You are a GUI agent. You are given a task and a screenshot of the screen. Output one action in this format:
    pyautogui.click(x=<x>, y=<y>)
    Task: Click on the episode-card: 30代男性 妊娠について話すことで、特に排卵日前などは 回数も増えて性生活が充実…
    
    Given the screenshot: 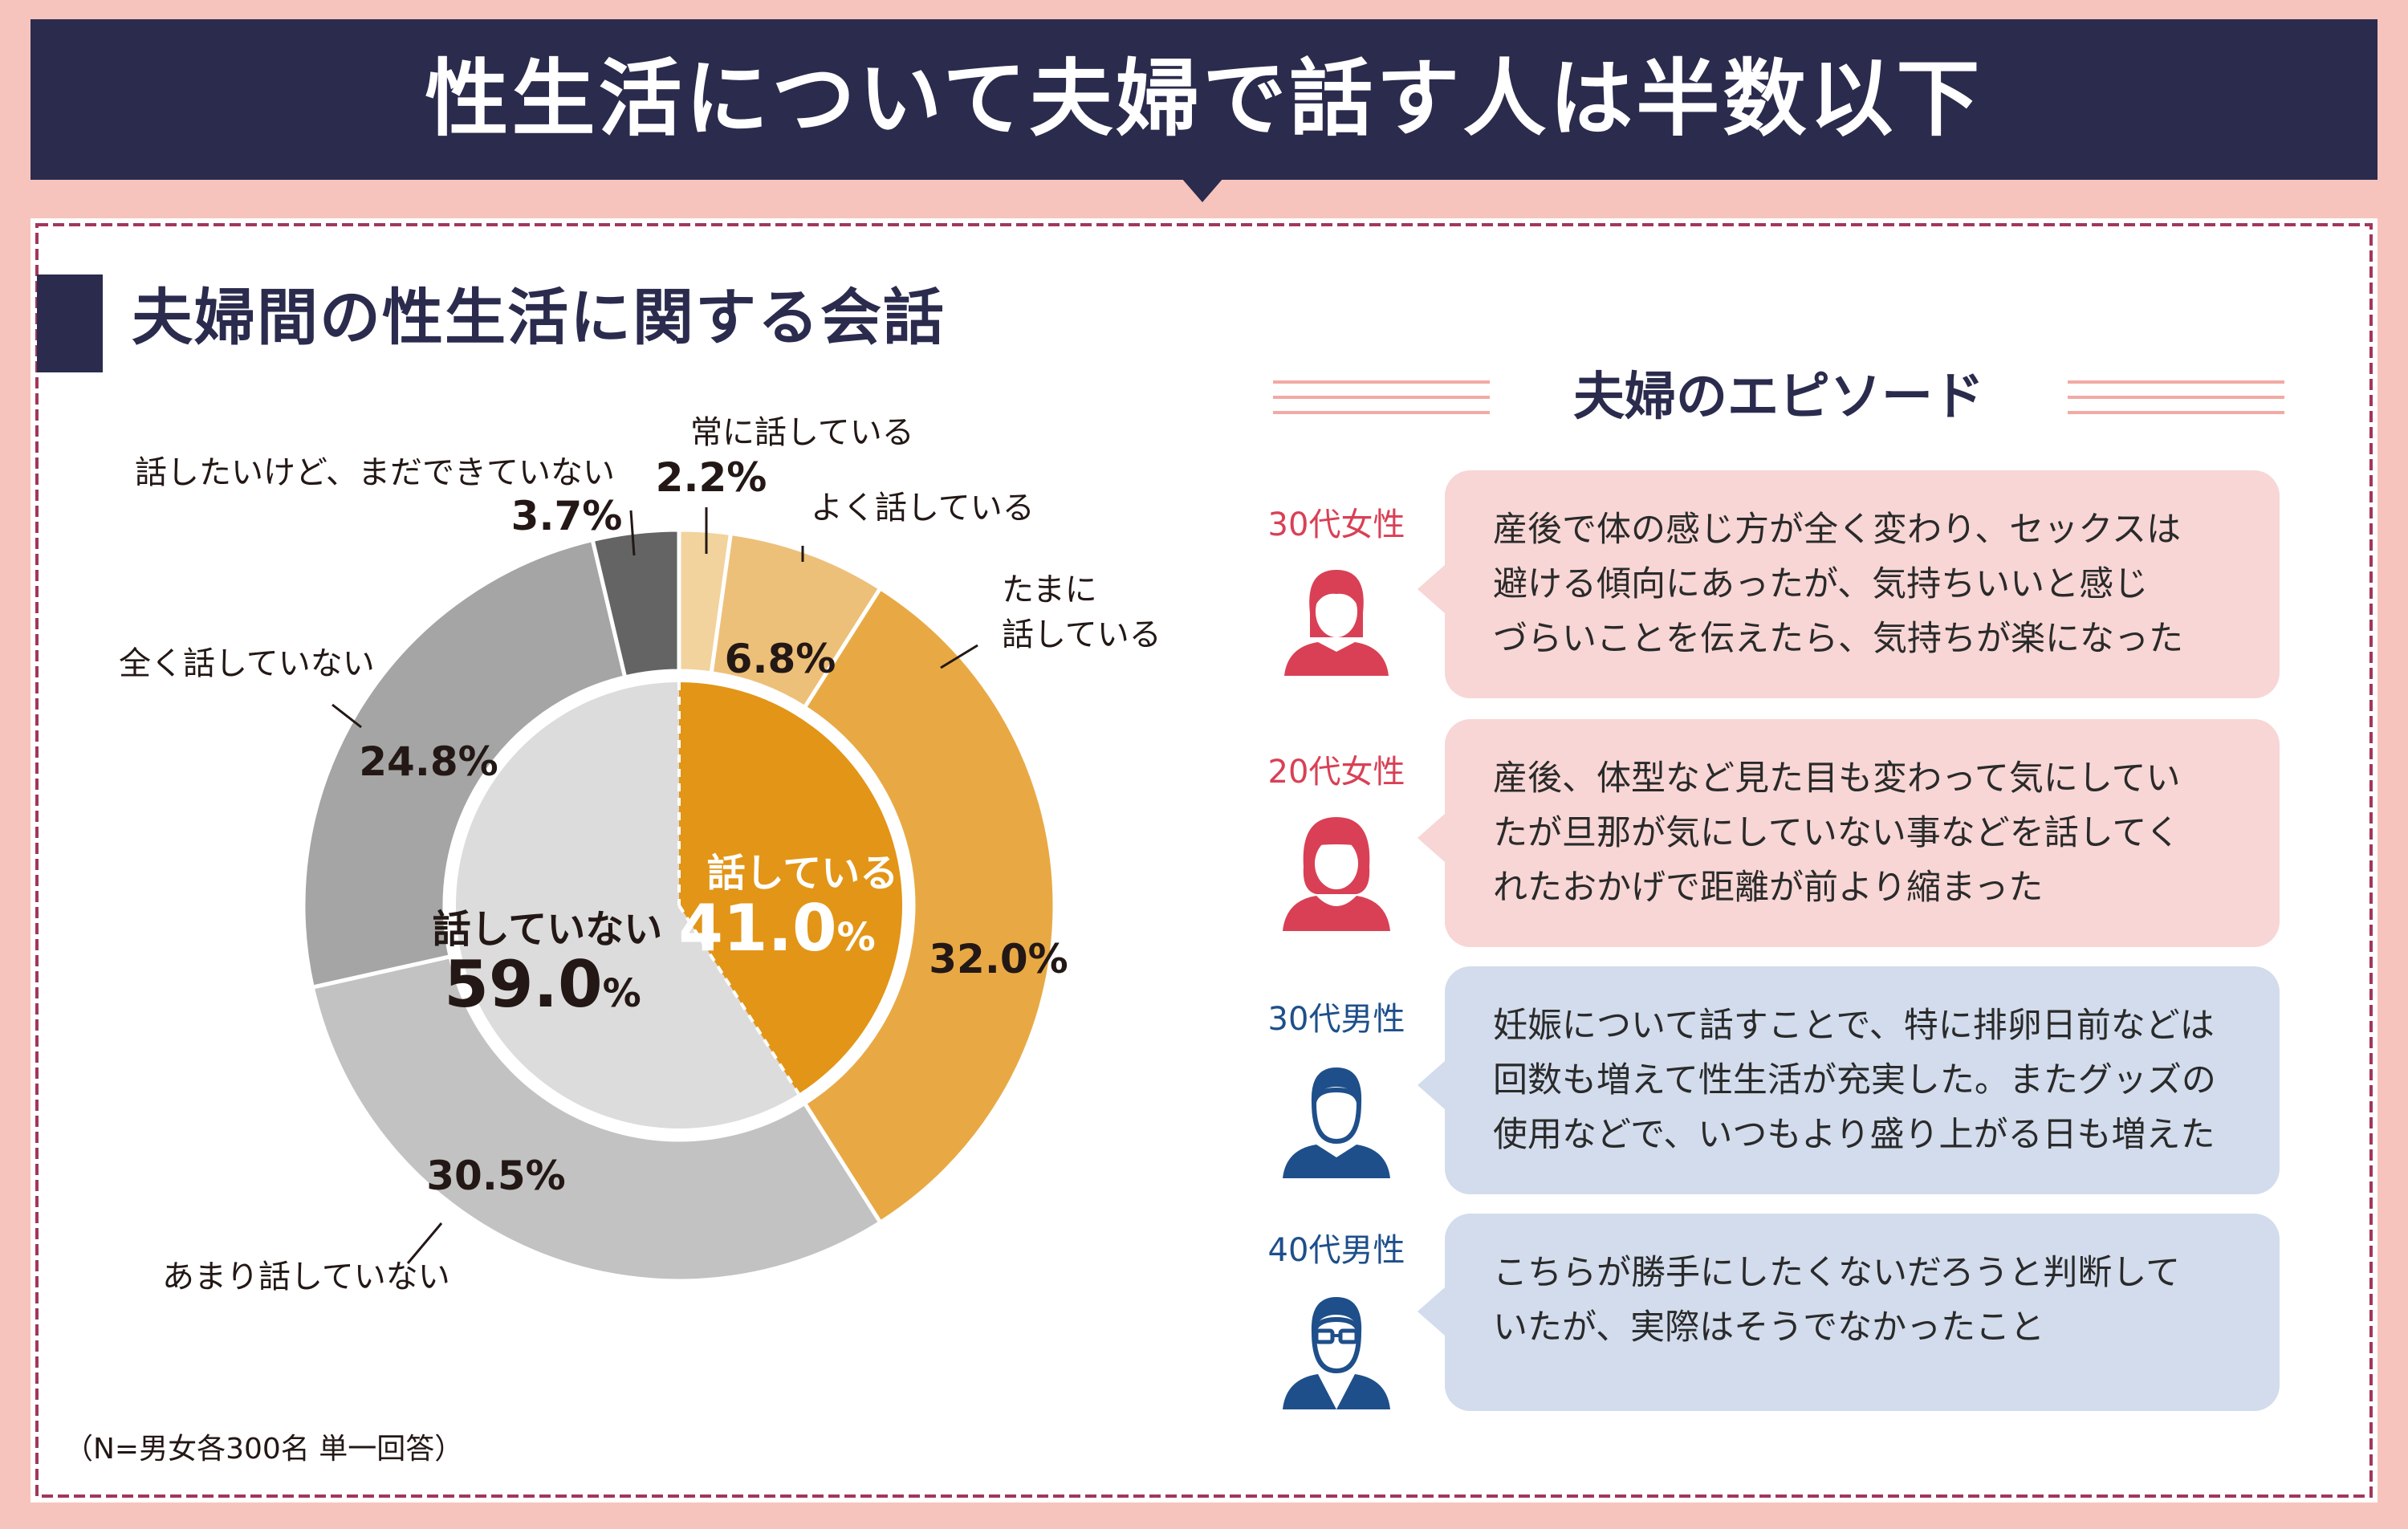 What is the action you would take?
    pyautogui.click(x=1770, y=1080)
    